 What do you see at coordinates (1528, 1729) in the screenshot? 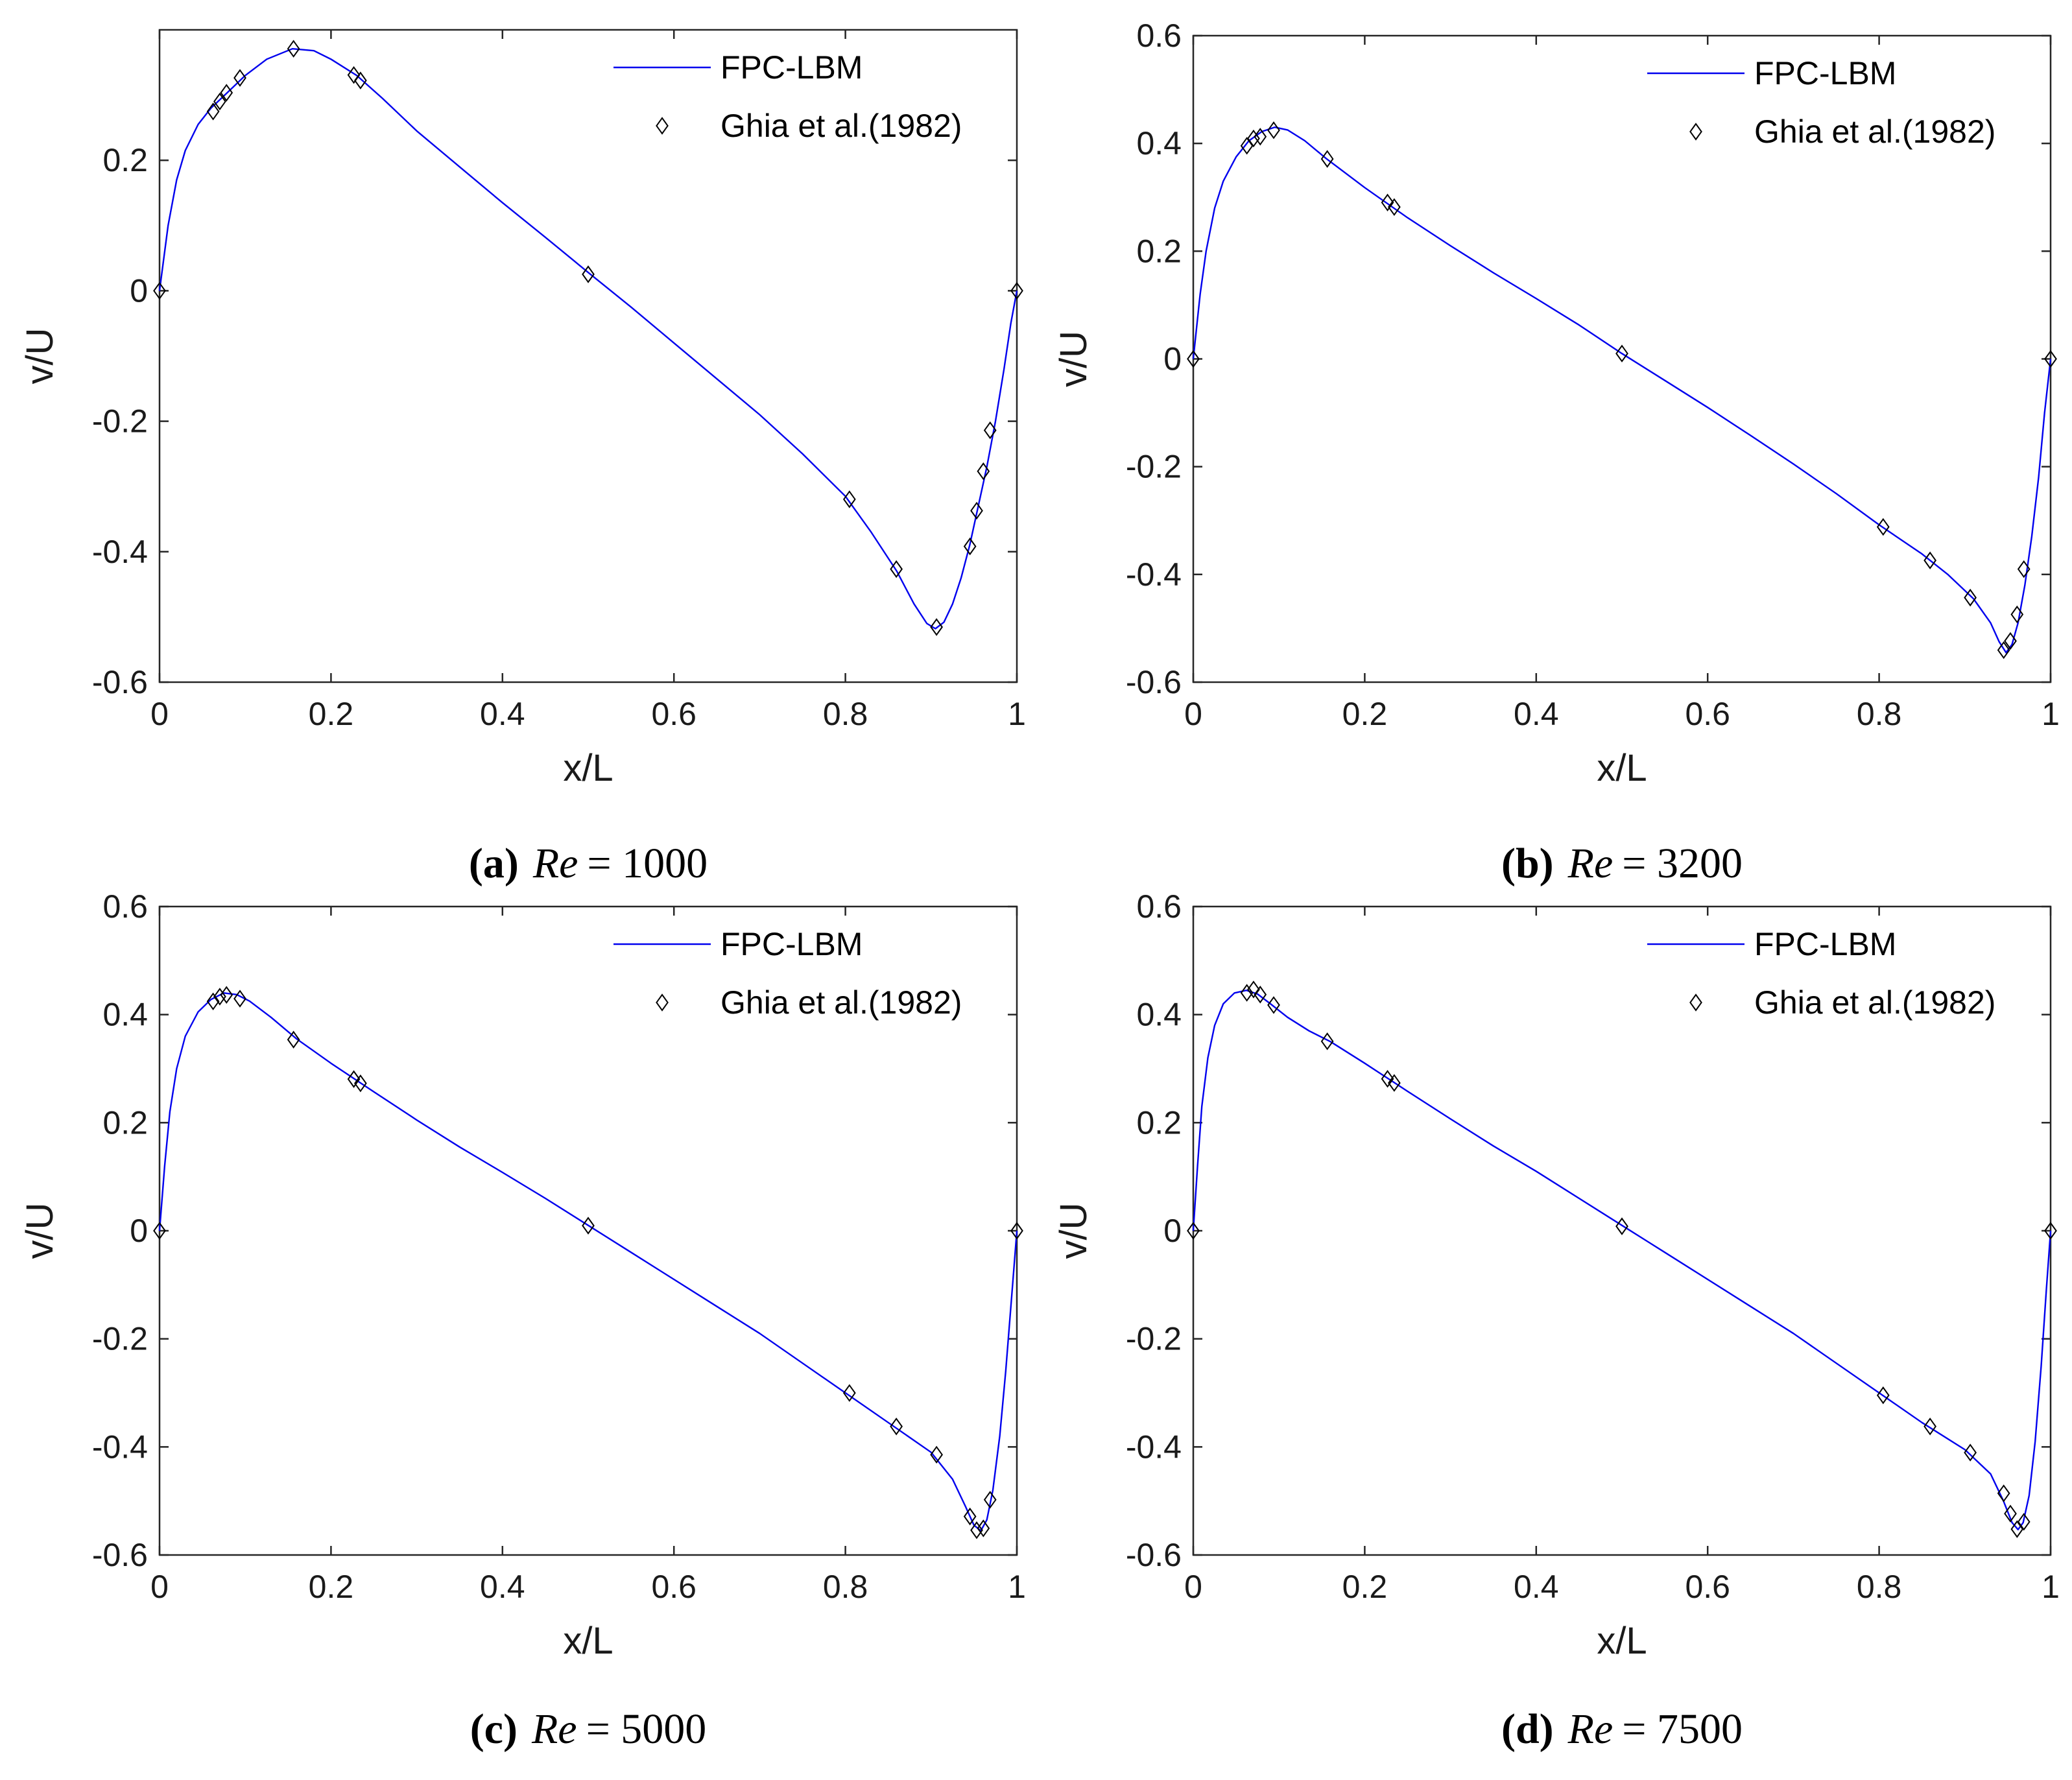
I see `caption-letter: (d)` at bounding box center [1528, 1729].